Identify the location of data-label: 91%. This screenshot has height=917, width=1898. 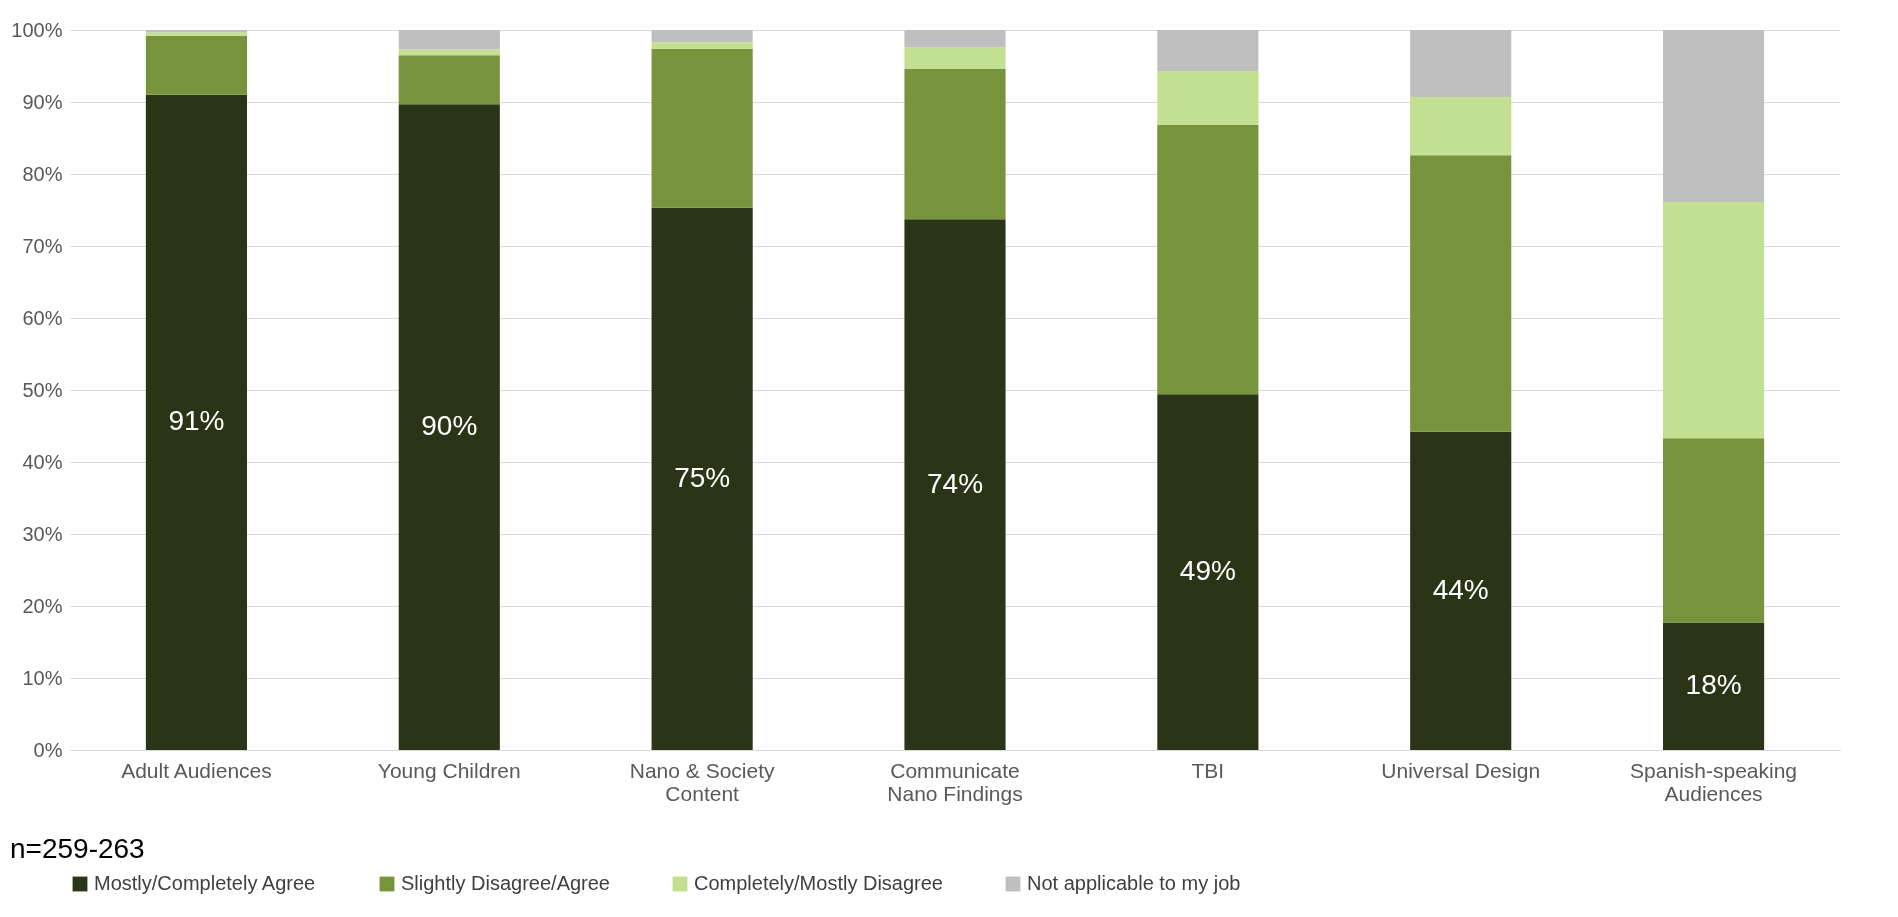
(196, 421).